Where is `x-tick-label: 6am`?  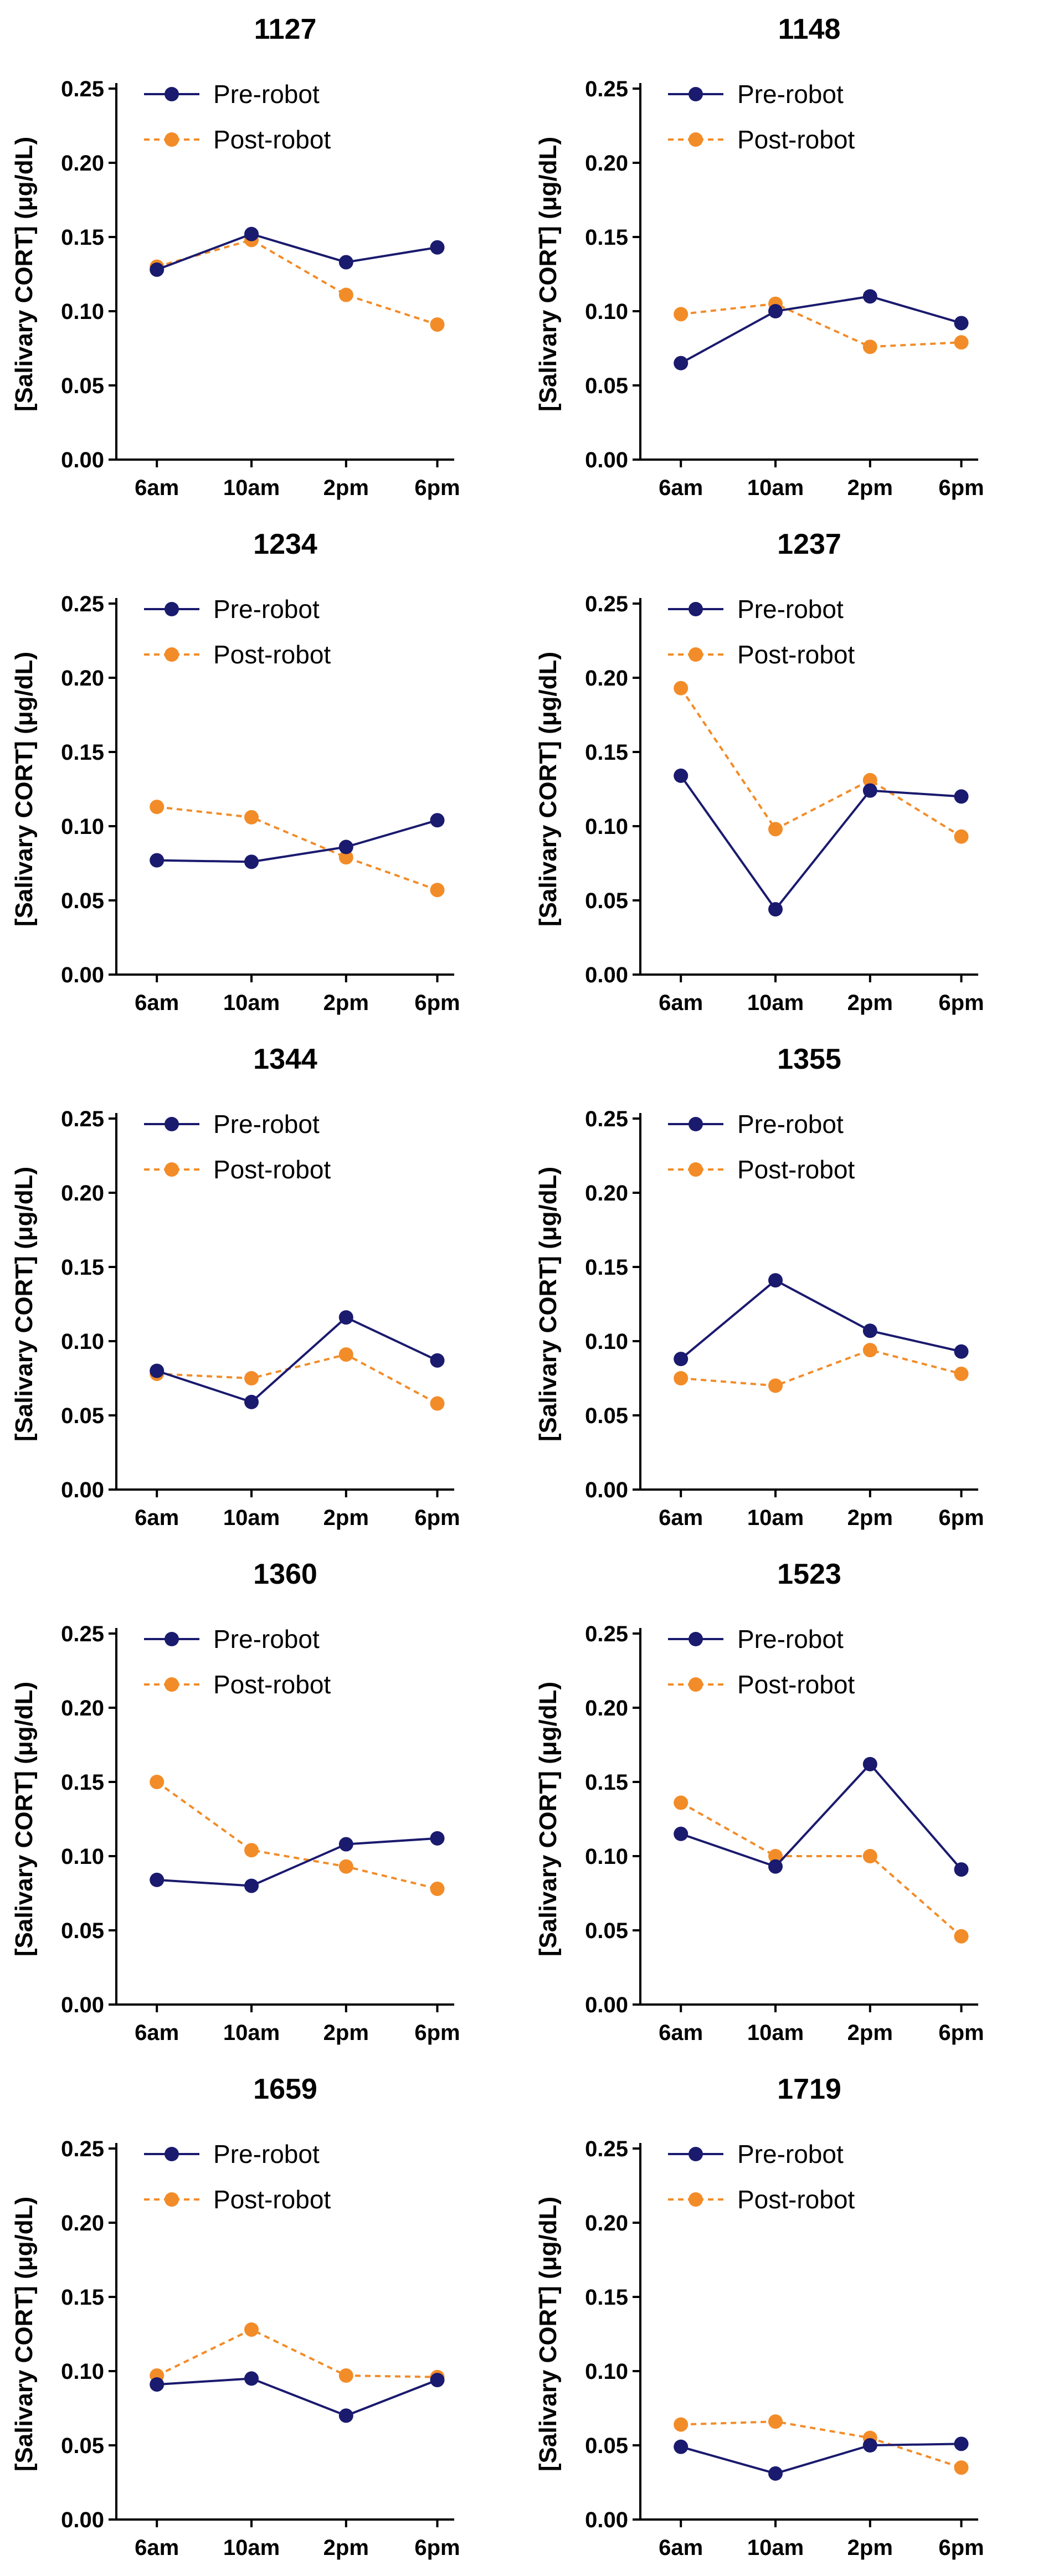 x-tick-label: 6am is located at coordinates (157, 1518).